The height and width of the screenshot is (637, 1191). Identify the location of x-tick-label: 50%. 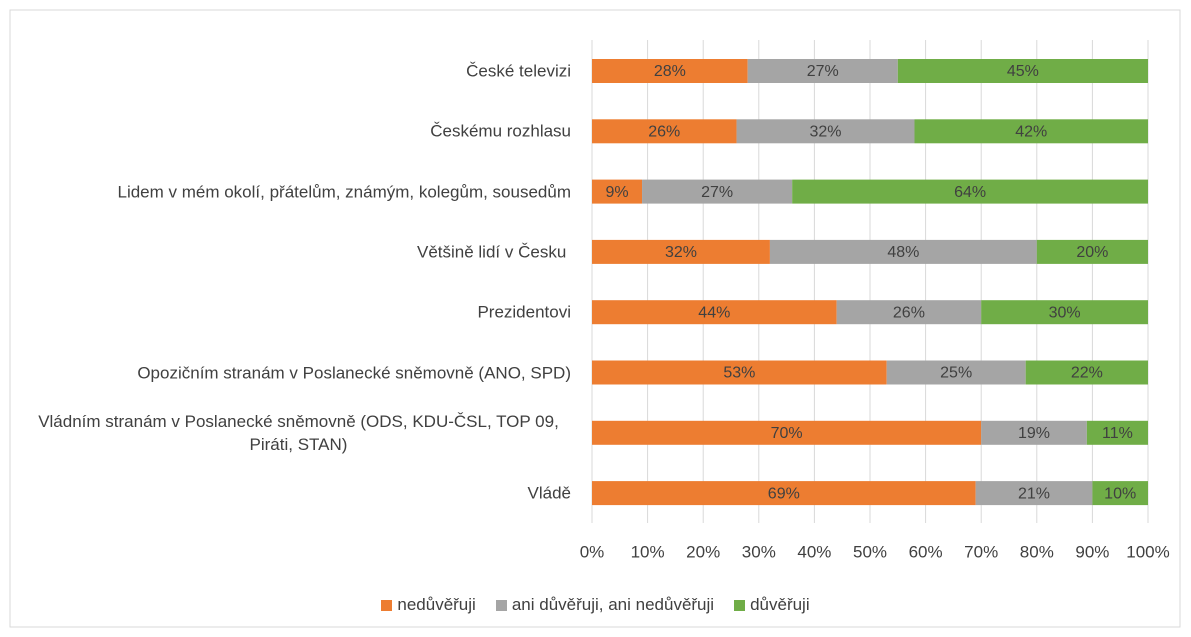
(870, 551).